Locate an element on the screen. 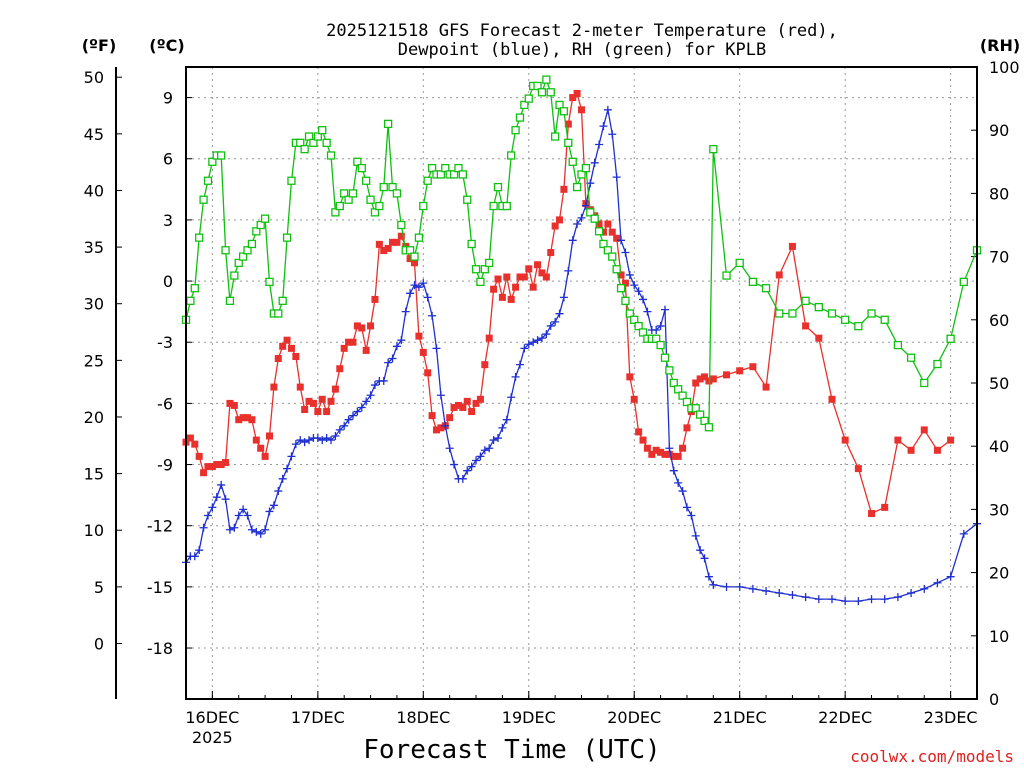 This screenshot has width=1024, height=768. celsius-tick-label: -12 is located at coordinates (160, 526).